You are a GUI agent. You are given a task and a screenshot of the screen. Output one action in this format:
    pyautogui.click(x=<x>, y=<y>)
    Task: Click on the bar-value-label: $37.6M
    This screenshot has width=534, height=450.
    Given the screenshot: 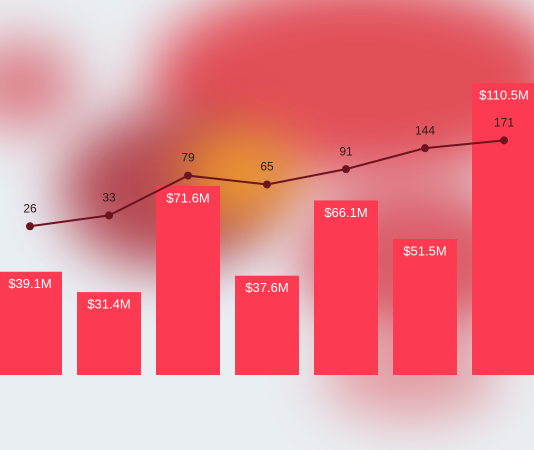 What is the action you would take?
    pyautogui.click(x=266, y=287)
    